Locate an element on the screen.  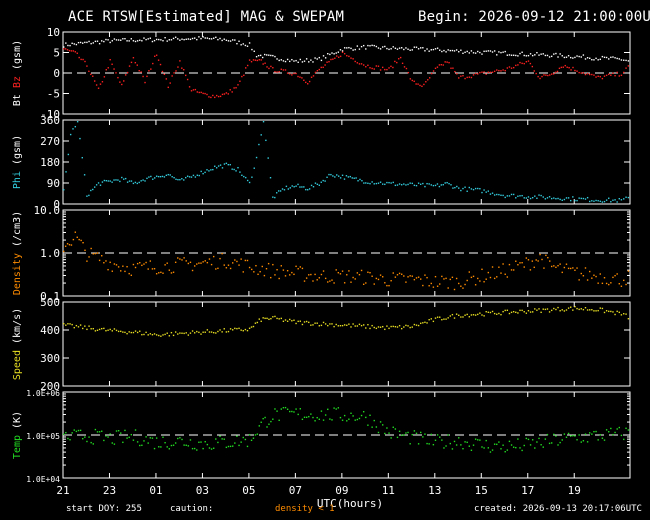
y-tick-label-phi: 360 is located at coordinates (50, 120).